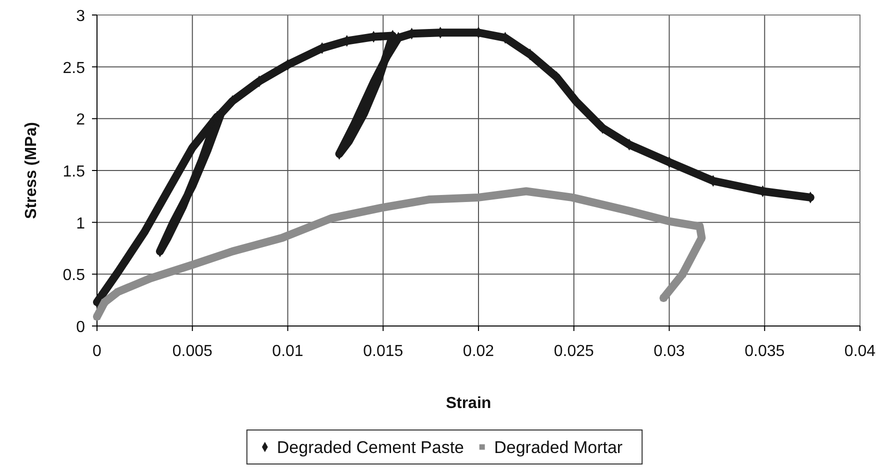 This screenshot has width=889, height=474. Describe the element at coordinates (74, 172) in the screenshot. I see `y-tick-label: 1.5` at that location.